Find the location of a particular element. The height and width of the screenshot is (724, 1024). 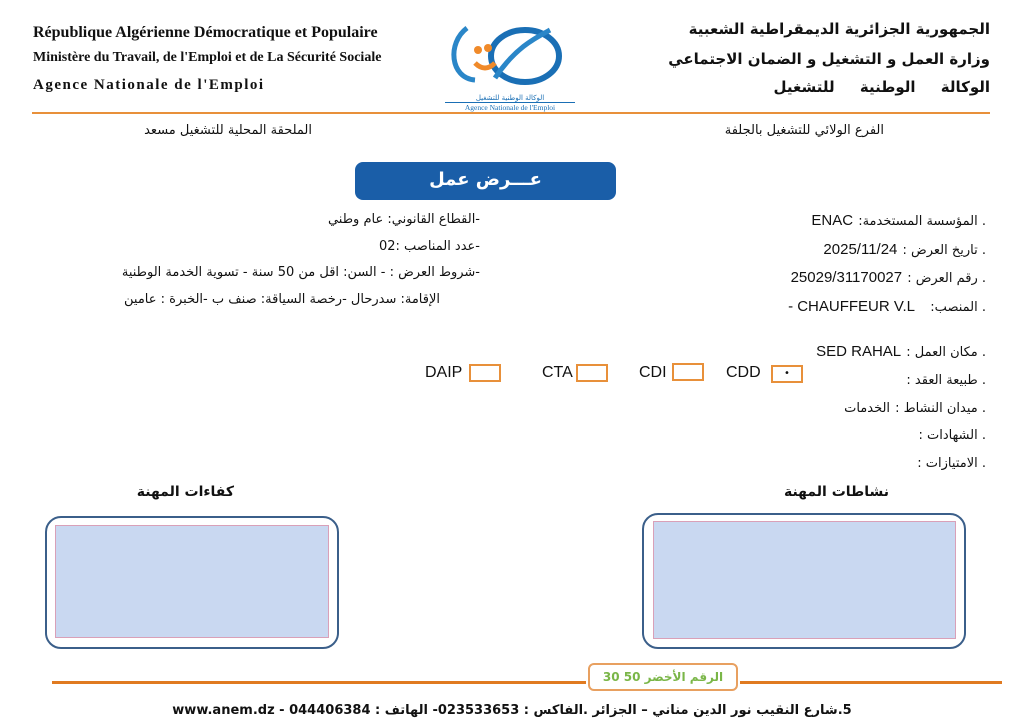

green-number-badge: الرقم الأخضر 50 30 is located at coordinates (663, 677).